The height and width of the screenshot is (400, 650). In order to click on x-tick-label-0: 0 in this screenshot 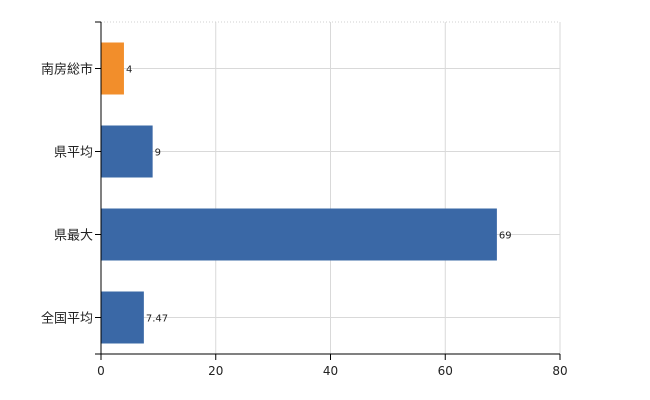, I will do `click(101, 371)`.